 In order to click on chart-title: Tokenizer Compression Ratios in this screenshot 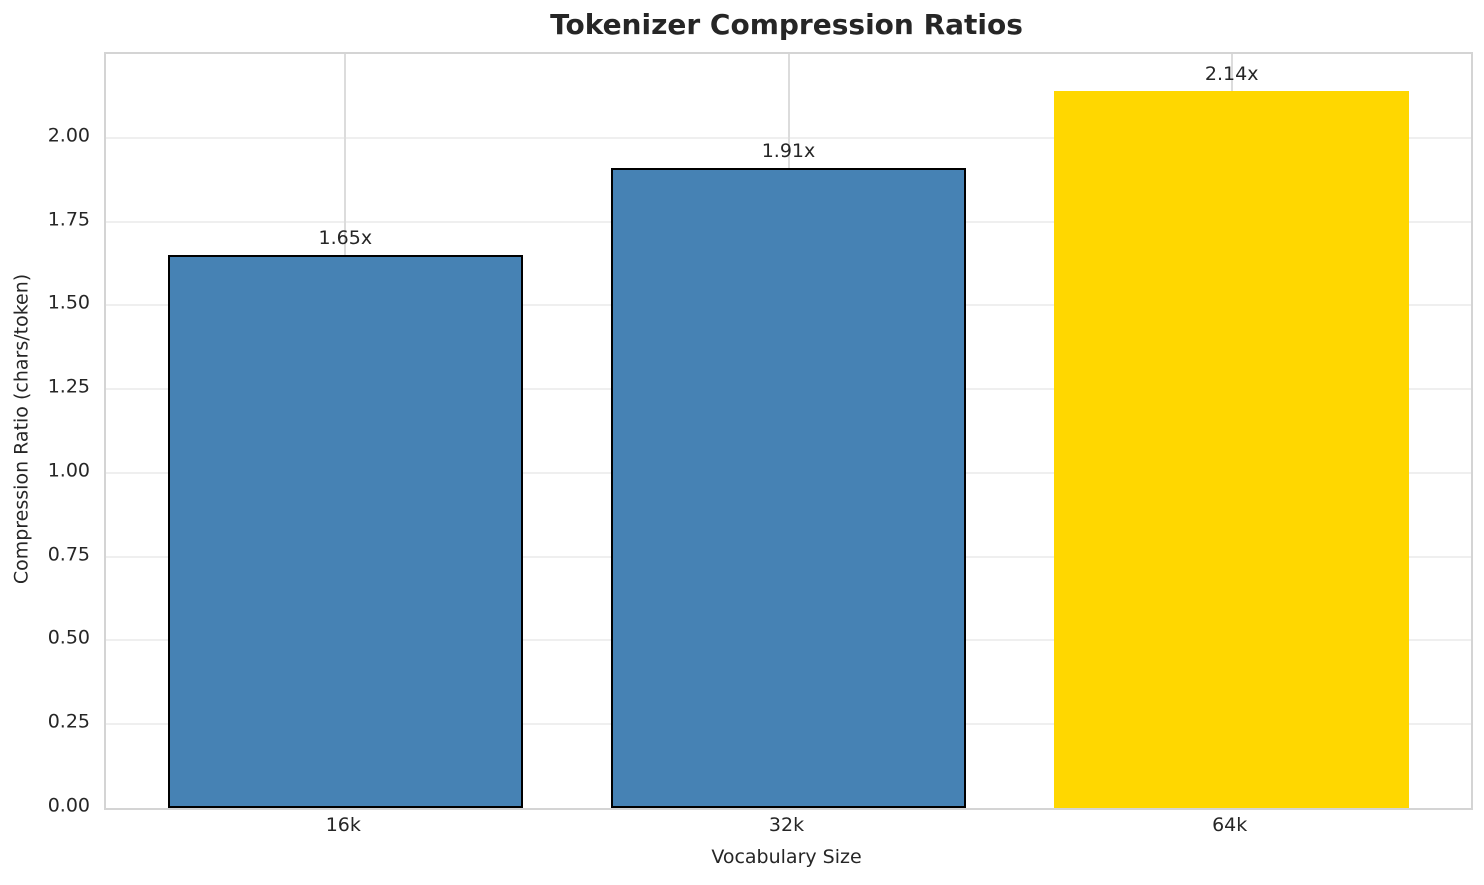, I will do `click(786, 24)`.